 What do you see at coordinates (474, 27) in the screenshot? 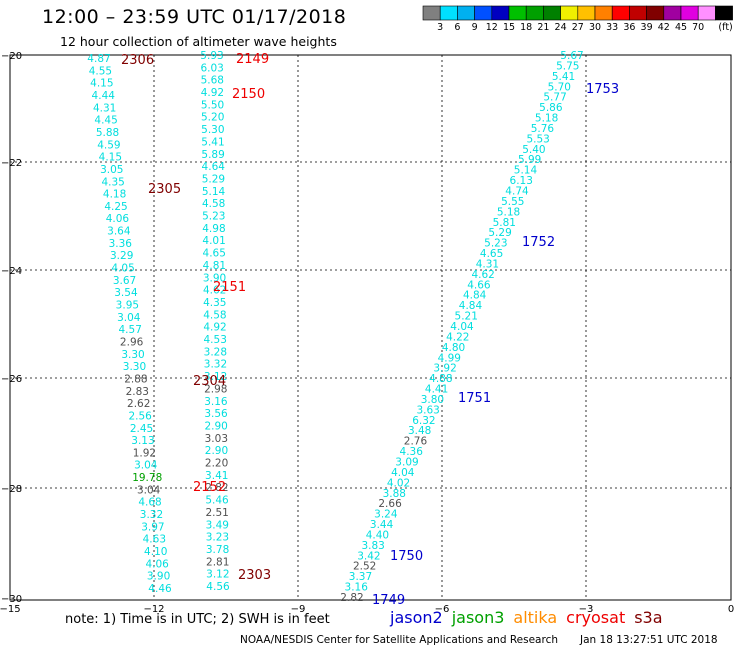
I see `color-scale-label: 9` at bounding box center [474, 27].